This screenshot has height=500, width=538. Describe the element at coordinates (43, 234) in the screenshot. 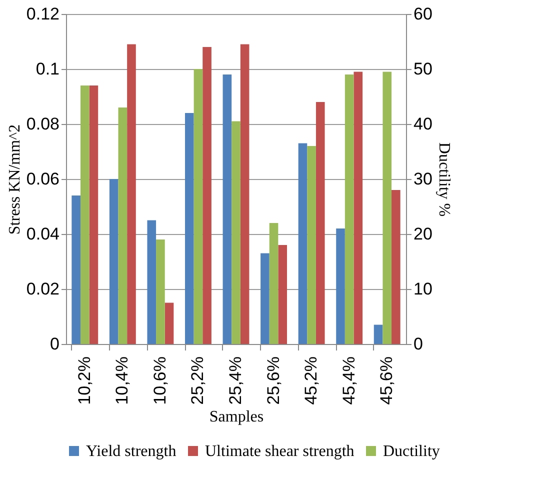

I see `y-tick-label: 0.04` at that location.